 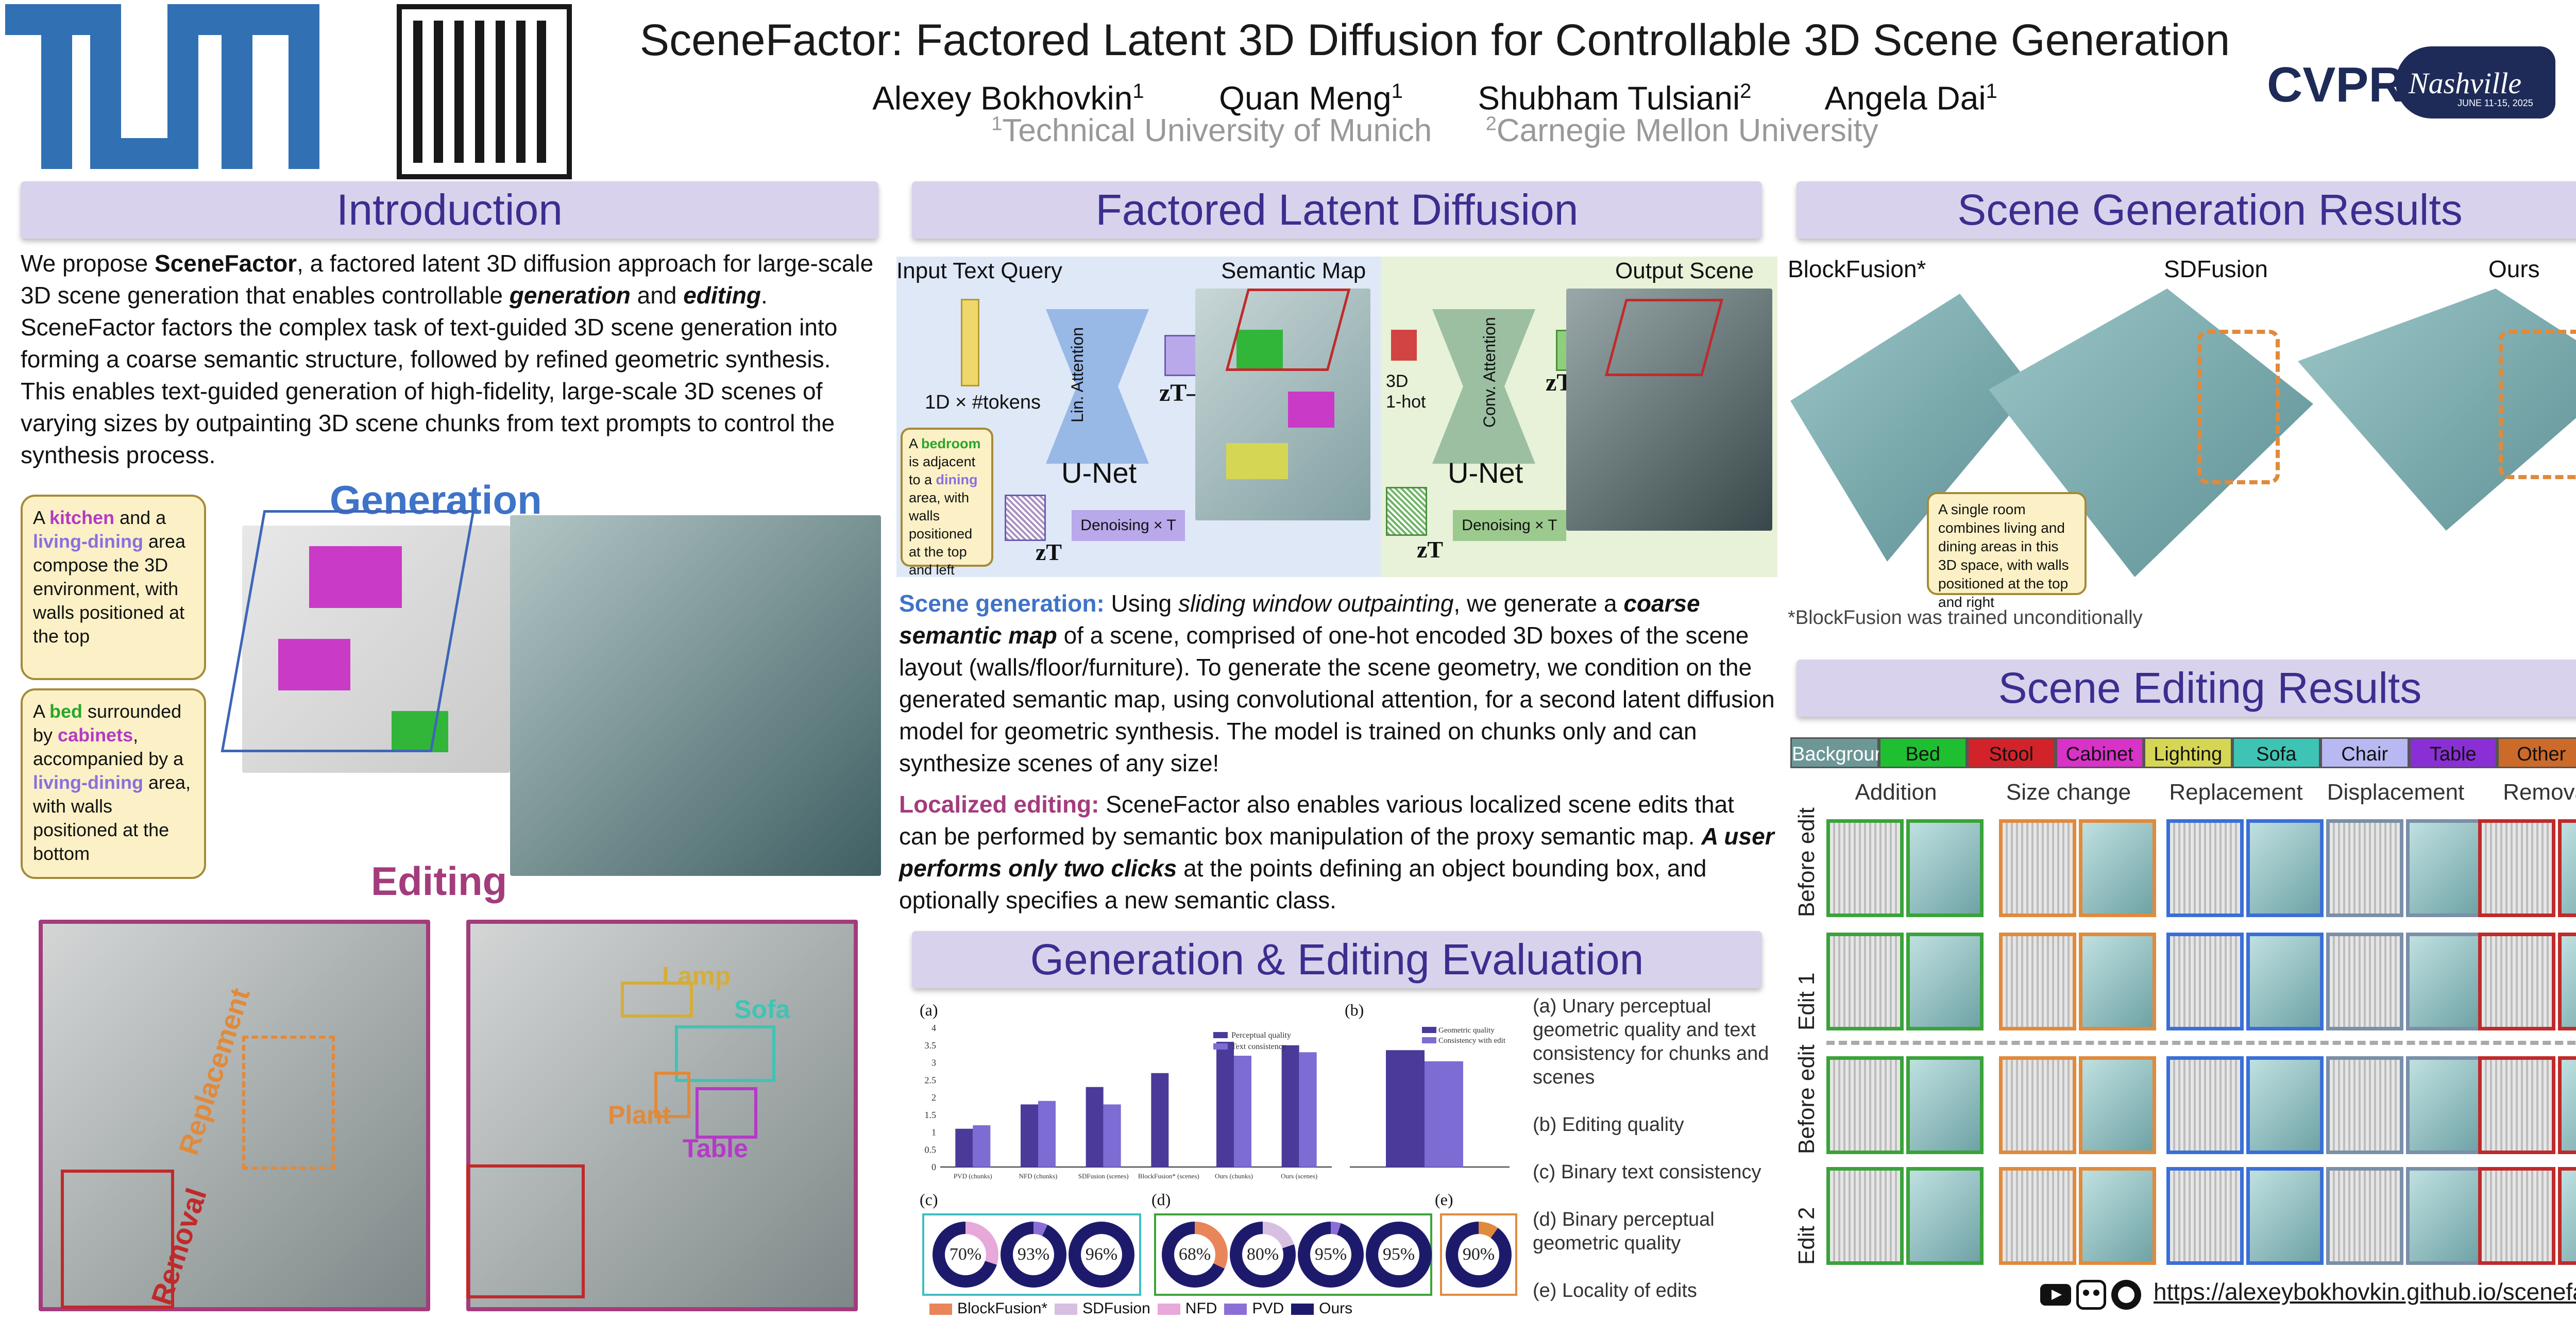 What do you see at coordinates (1857, 269) in the screenshot?
I see `col-label-blockfusion: BlockFusion*` at bounding box center [1857, 269].